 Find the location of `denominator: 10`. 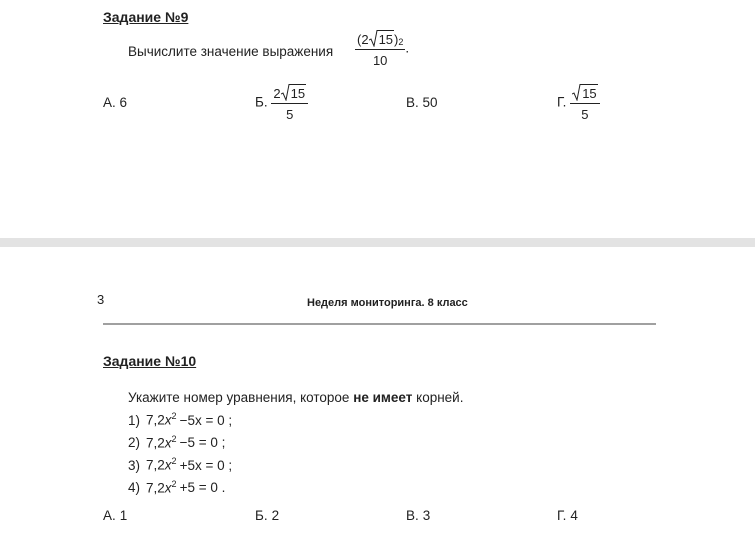

denominator: 10 is located at coordinates (380, 60).